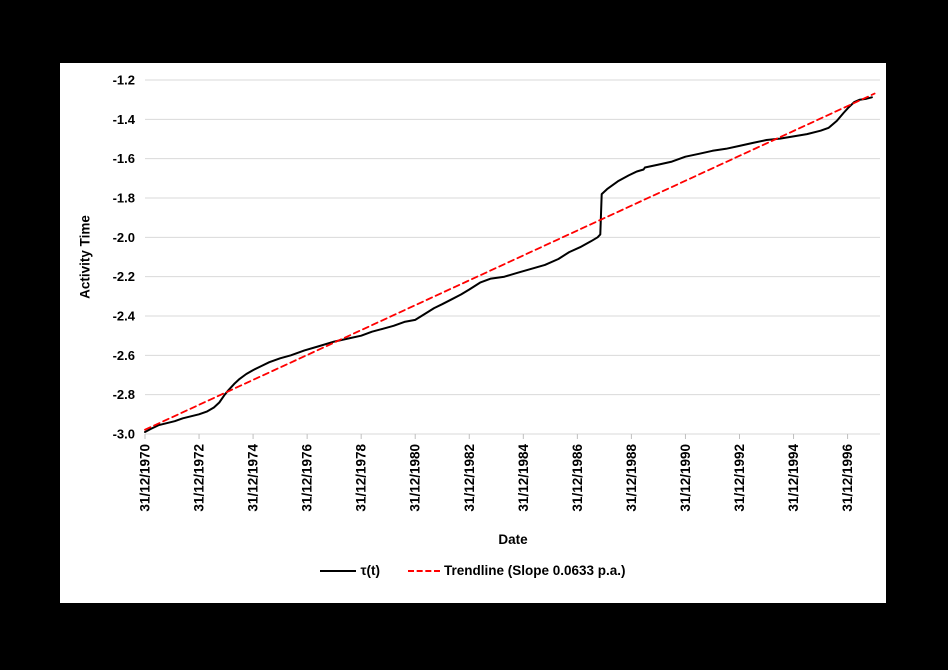 The height and width of the screenshot is (670, 948). What do you see at coordinates (523, 478) in the screenshot?
I see `x-tick-label: 31/12/1984` at bounding box center [523, 478].